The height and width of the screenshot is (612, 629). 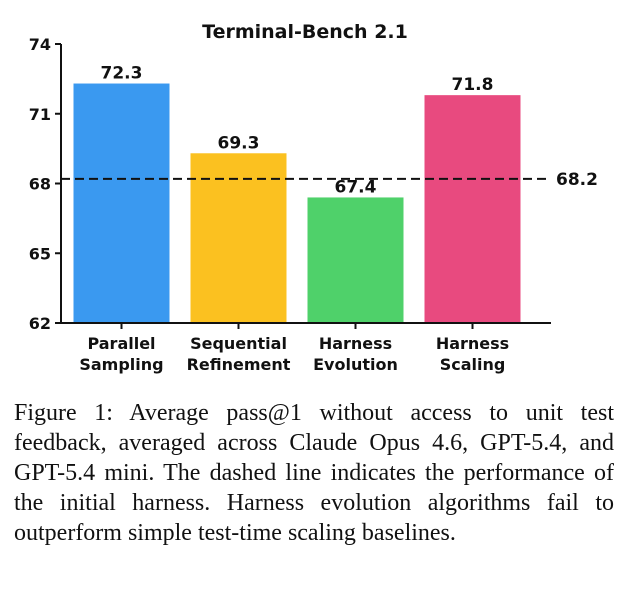 I want to click on bar-value-label: 69.3, so click(x=239, y=143).